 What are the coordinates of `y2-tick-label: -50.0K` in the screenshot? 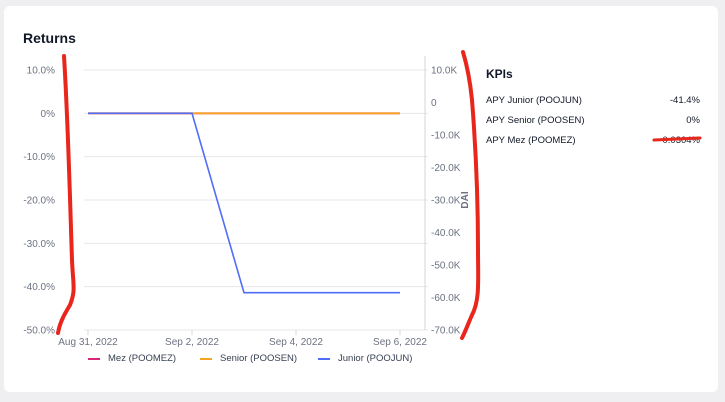 It's located at (446, 266).